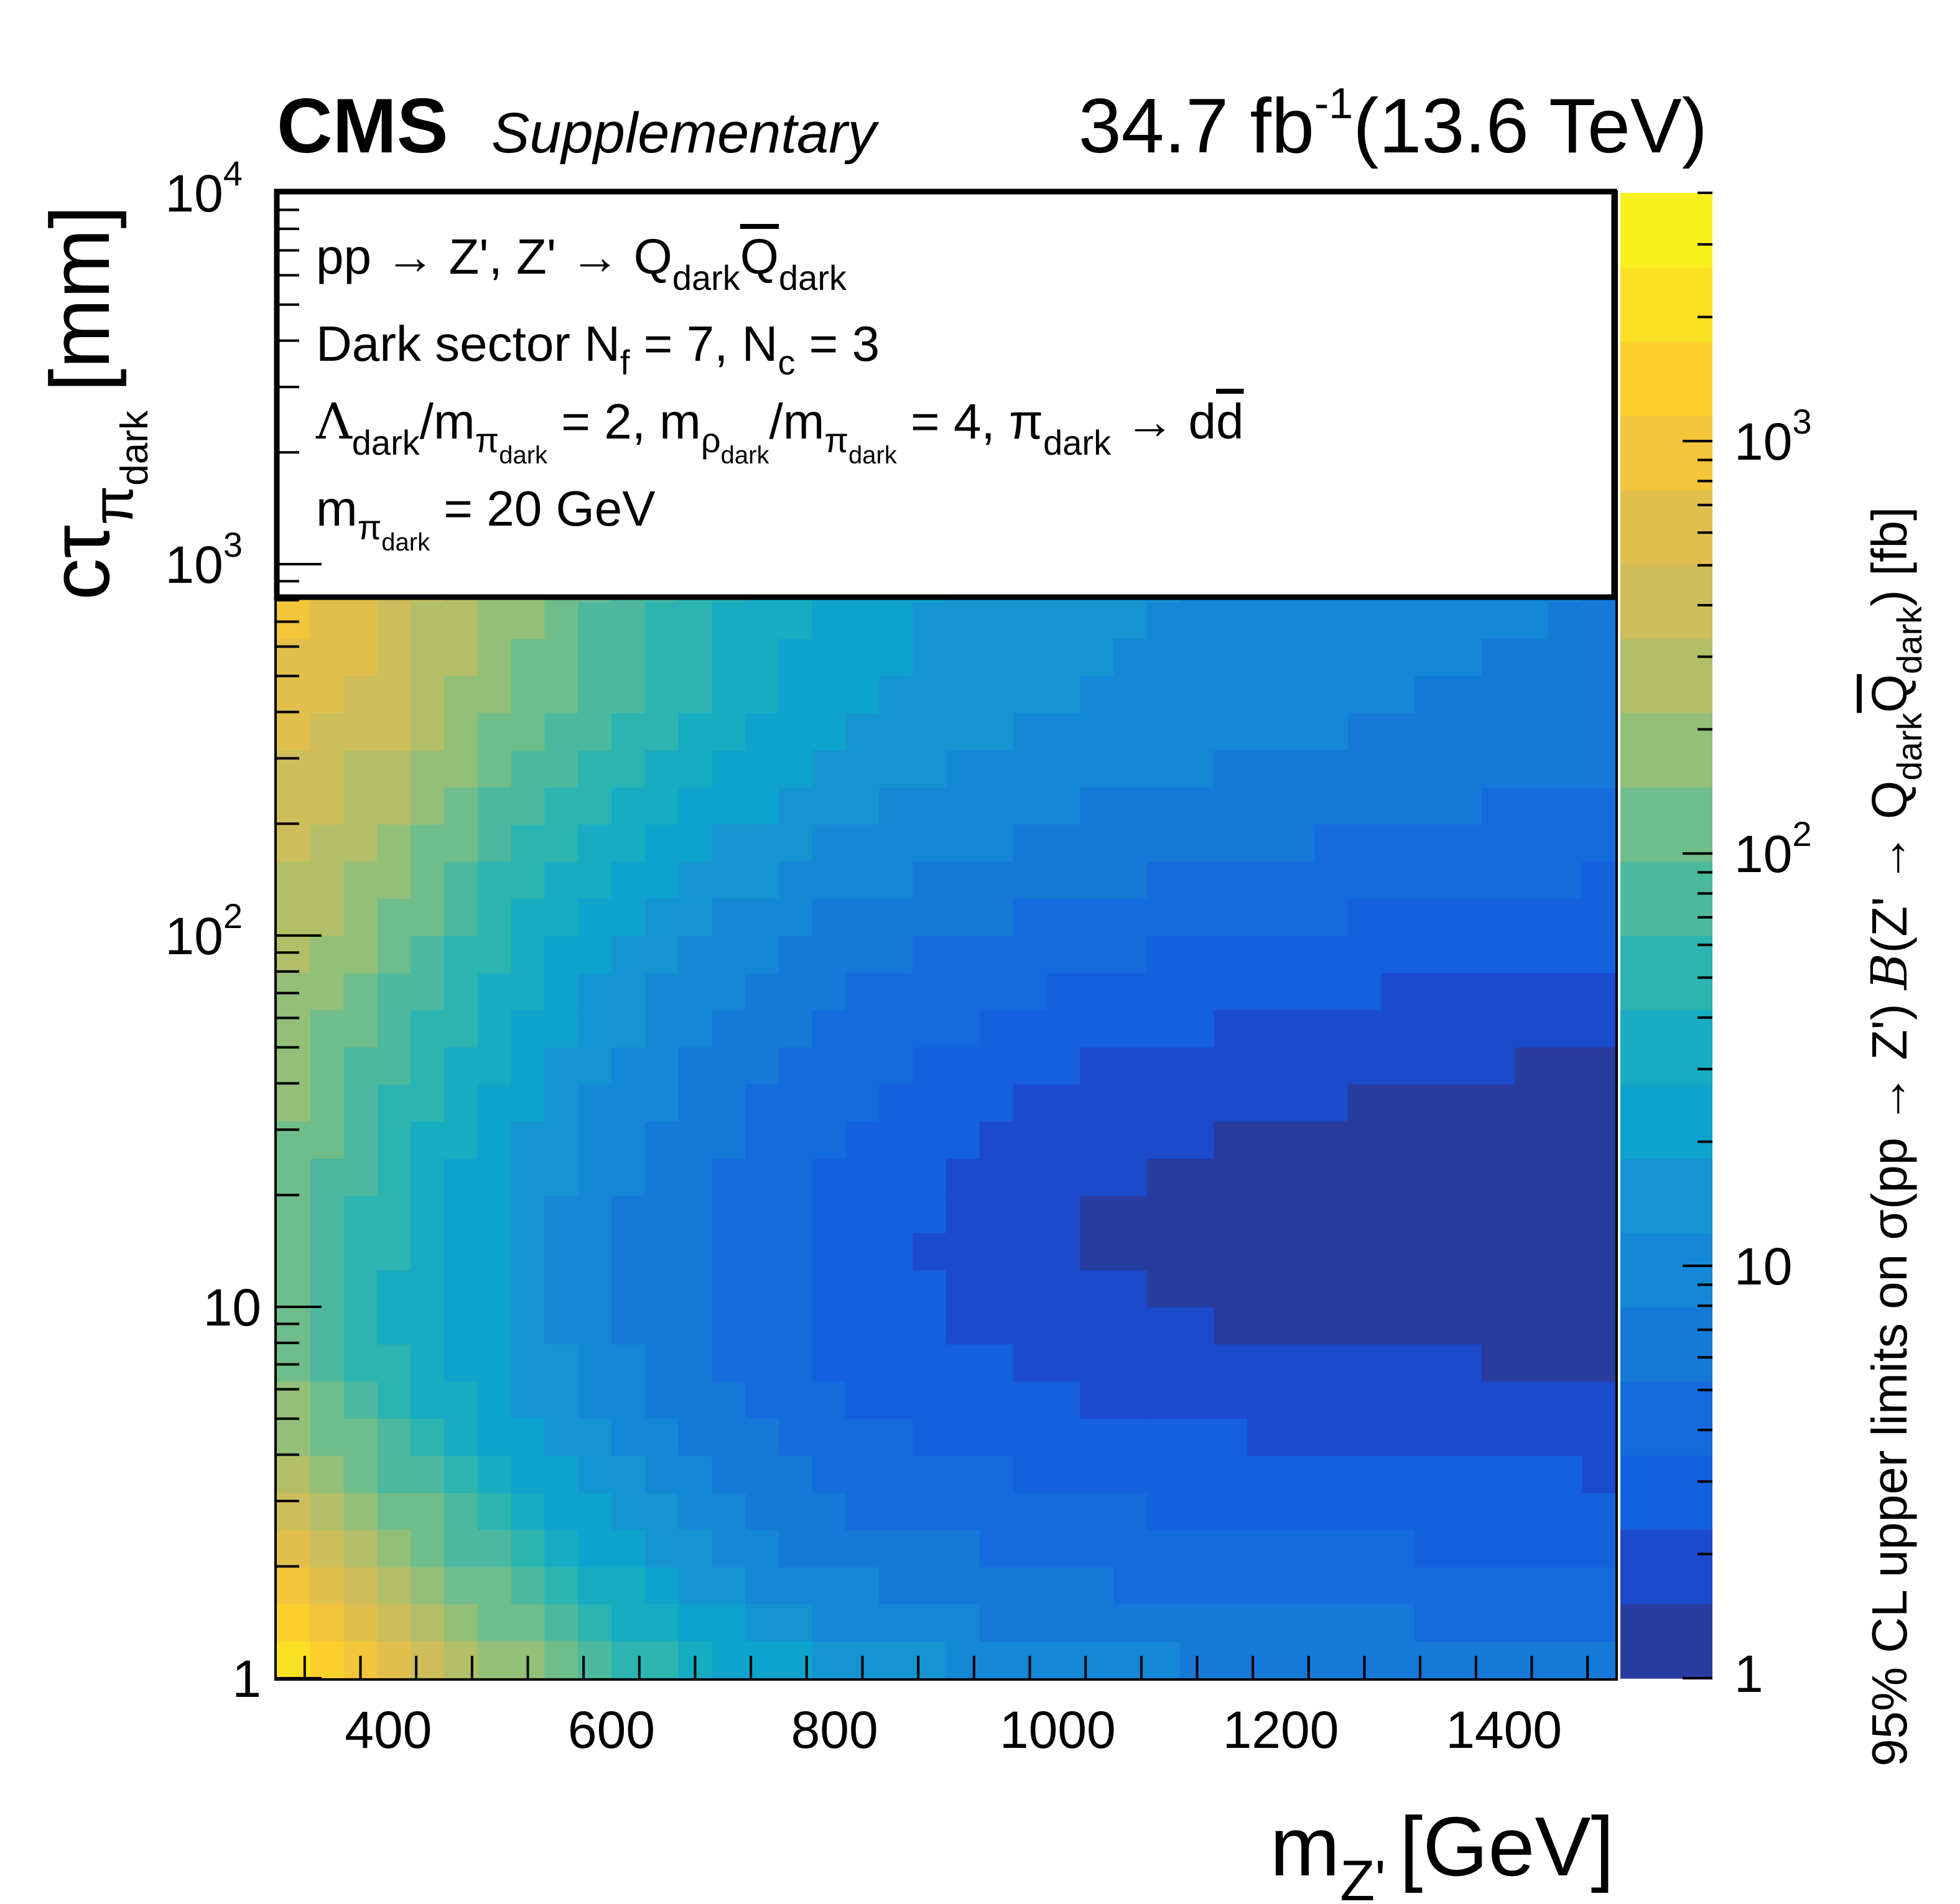 This screenshot has width=1960, height=1904. I want to click on colorbar-swatch, so click(1666, 1047).